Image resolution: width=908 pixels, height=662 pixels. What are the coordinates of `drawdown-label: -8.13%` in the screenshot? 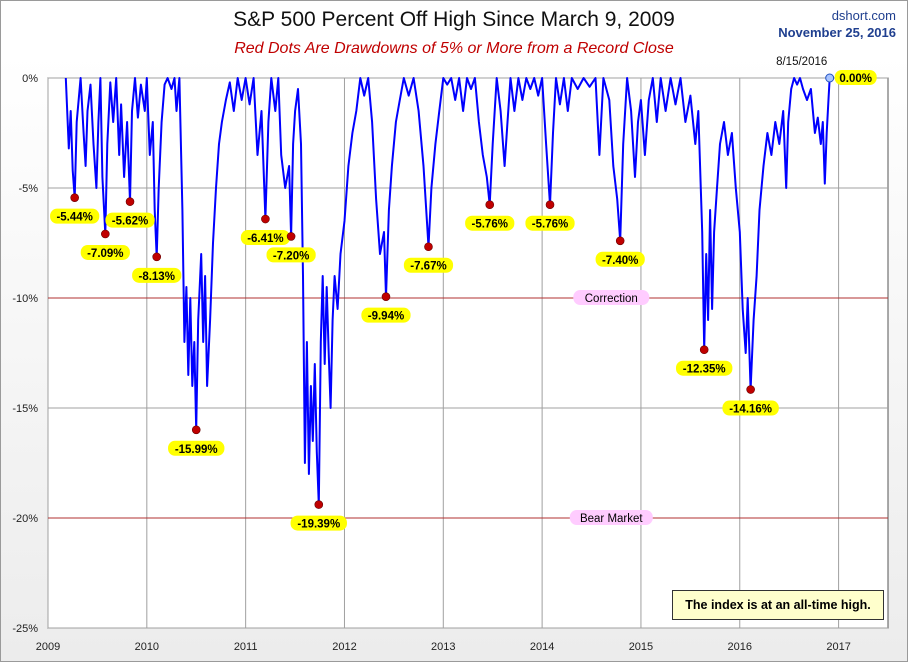 It's located at (156, 277).